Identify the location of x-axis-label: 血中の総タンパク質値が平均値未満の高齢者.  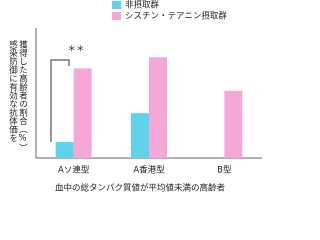
(140, 188).